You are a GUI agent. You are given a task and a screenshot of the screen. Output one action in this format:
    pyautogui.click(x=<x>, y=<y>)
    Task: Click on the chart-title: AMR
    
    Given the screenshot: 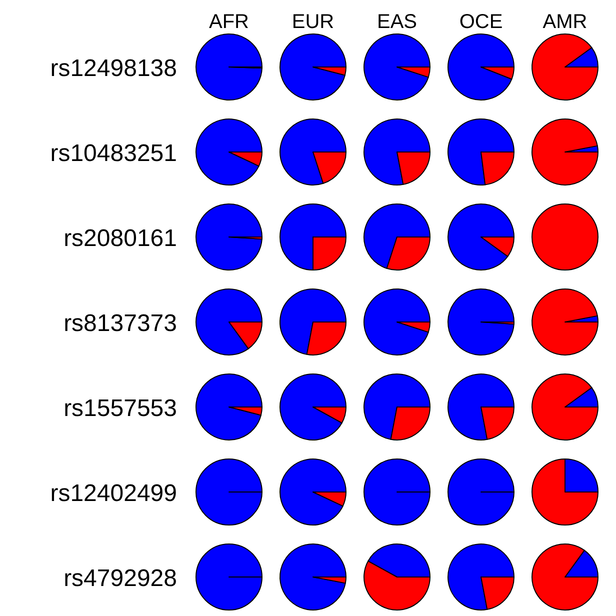 What is the action you would take?
    pyautogui.click(x=565, y=22)
    